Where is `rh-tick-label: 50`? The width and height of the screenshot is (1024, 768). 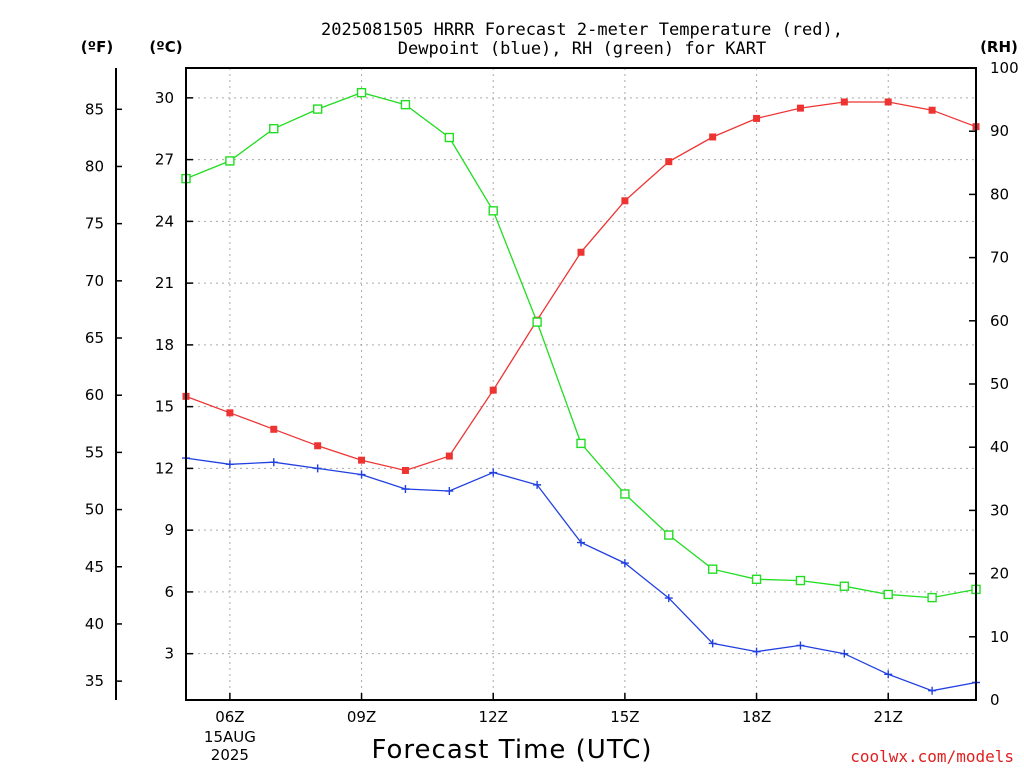 rh-tick-label: 50 is located at coordinates (999, 384).